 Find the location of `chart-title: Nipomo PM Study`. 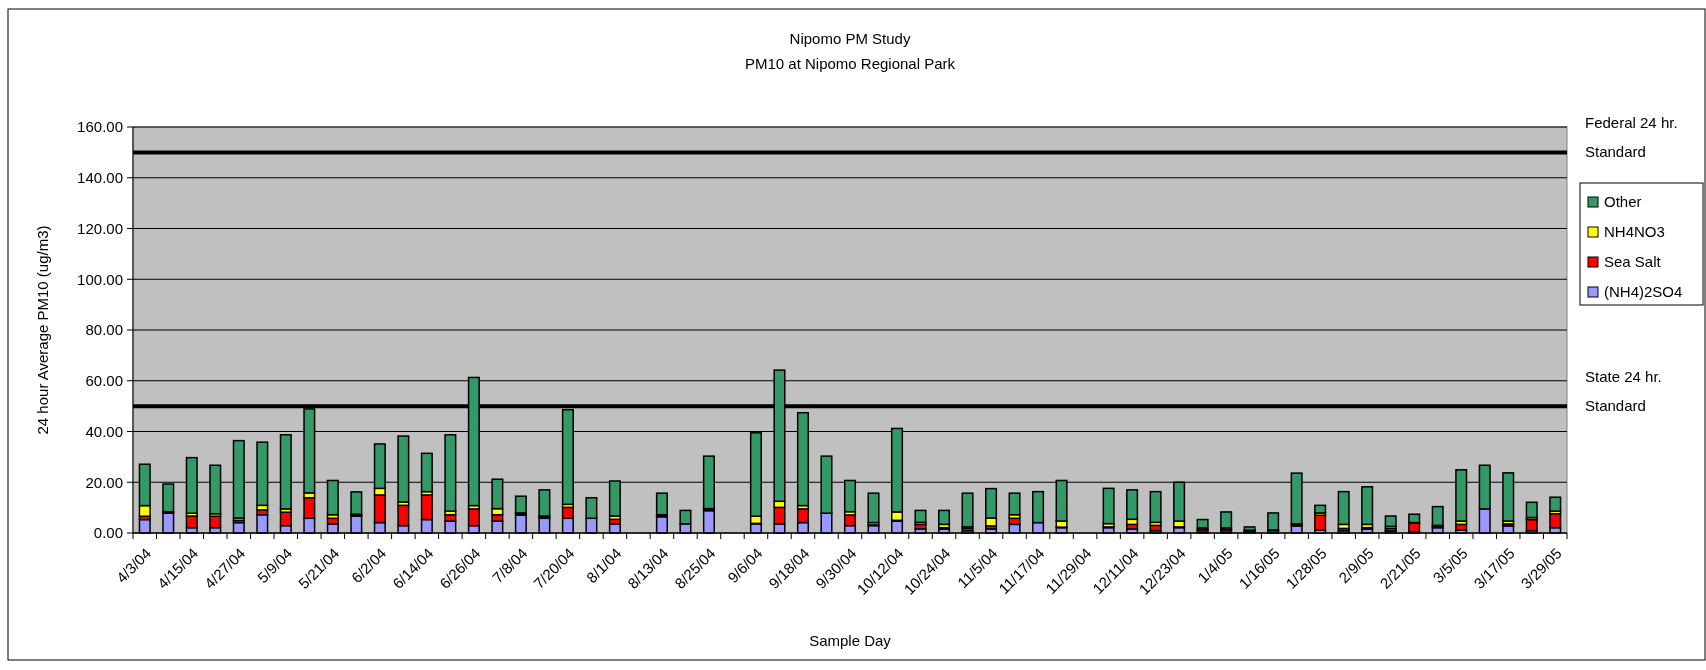

chart-title: Nipomo PM Study is located at coordinates (850, 38).